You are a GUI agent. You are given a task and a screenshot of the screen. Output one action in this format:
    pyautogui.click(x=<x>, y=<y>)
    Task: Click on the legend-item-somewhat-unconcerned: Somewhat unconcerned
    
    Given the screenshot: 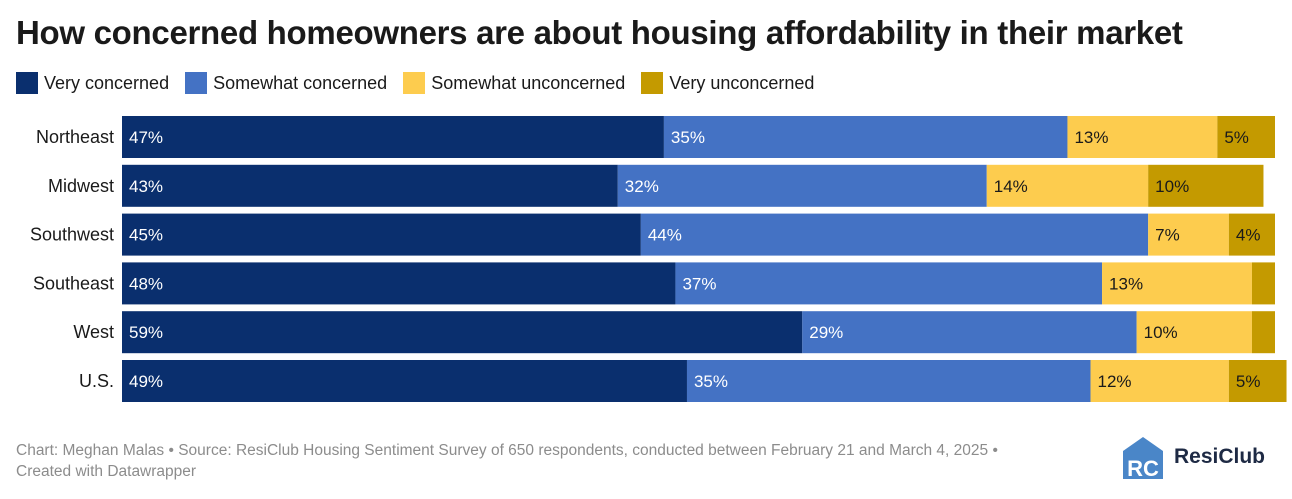 What is the action you would take?
    pyautogui.click(x=514, y=83)
    